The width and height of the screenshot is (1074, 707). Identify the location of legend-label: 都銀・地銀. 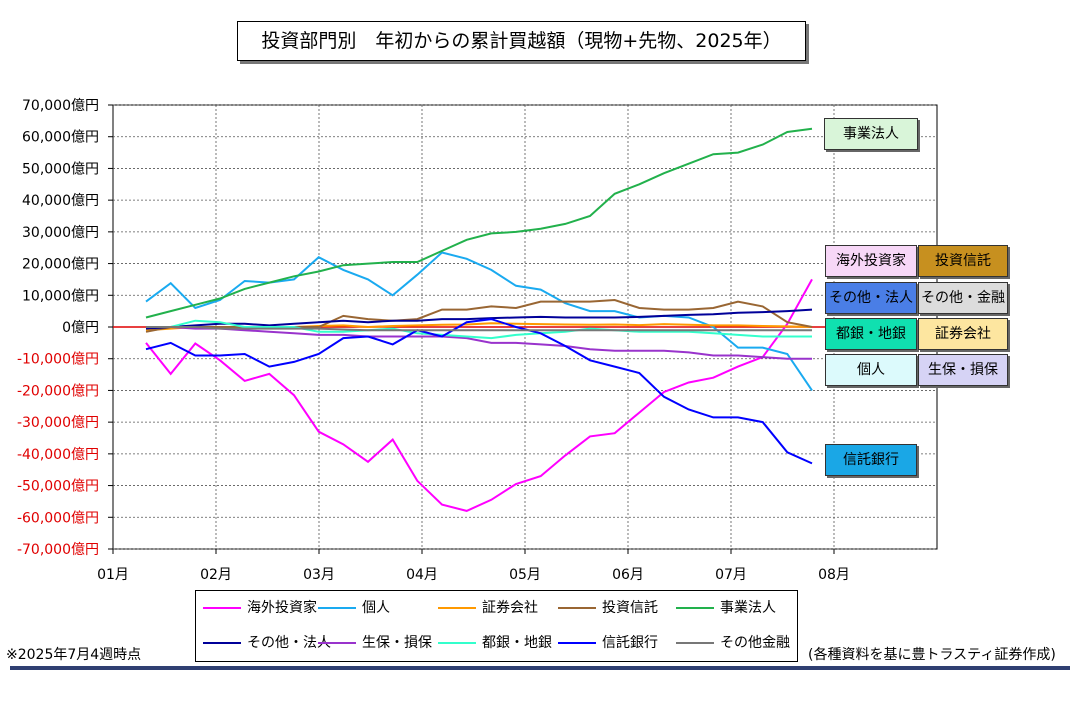
(517, 643).